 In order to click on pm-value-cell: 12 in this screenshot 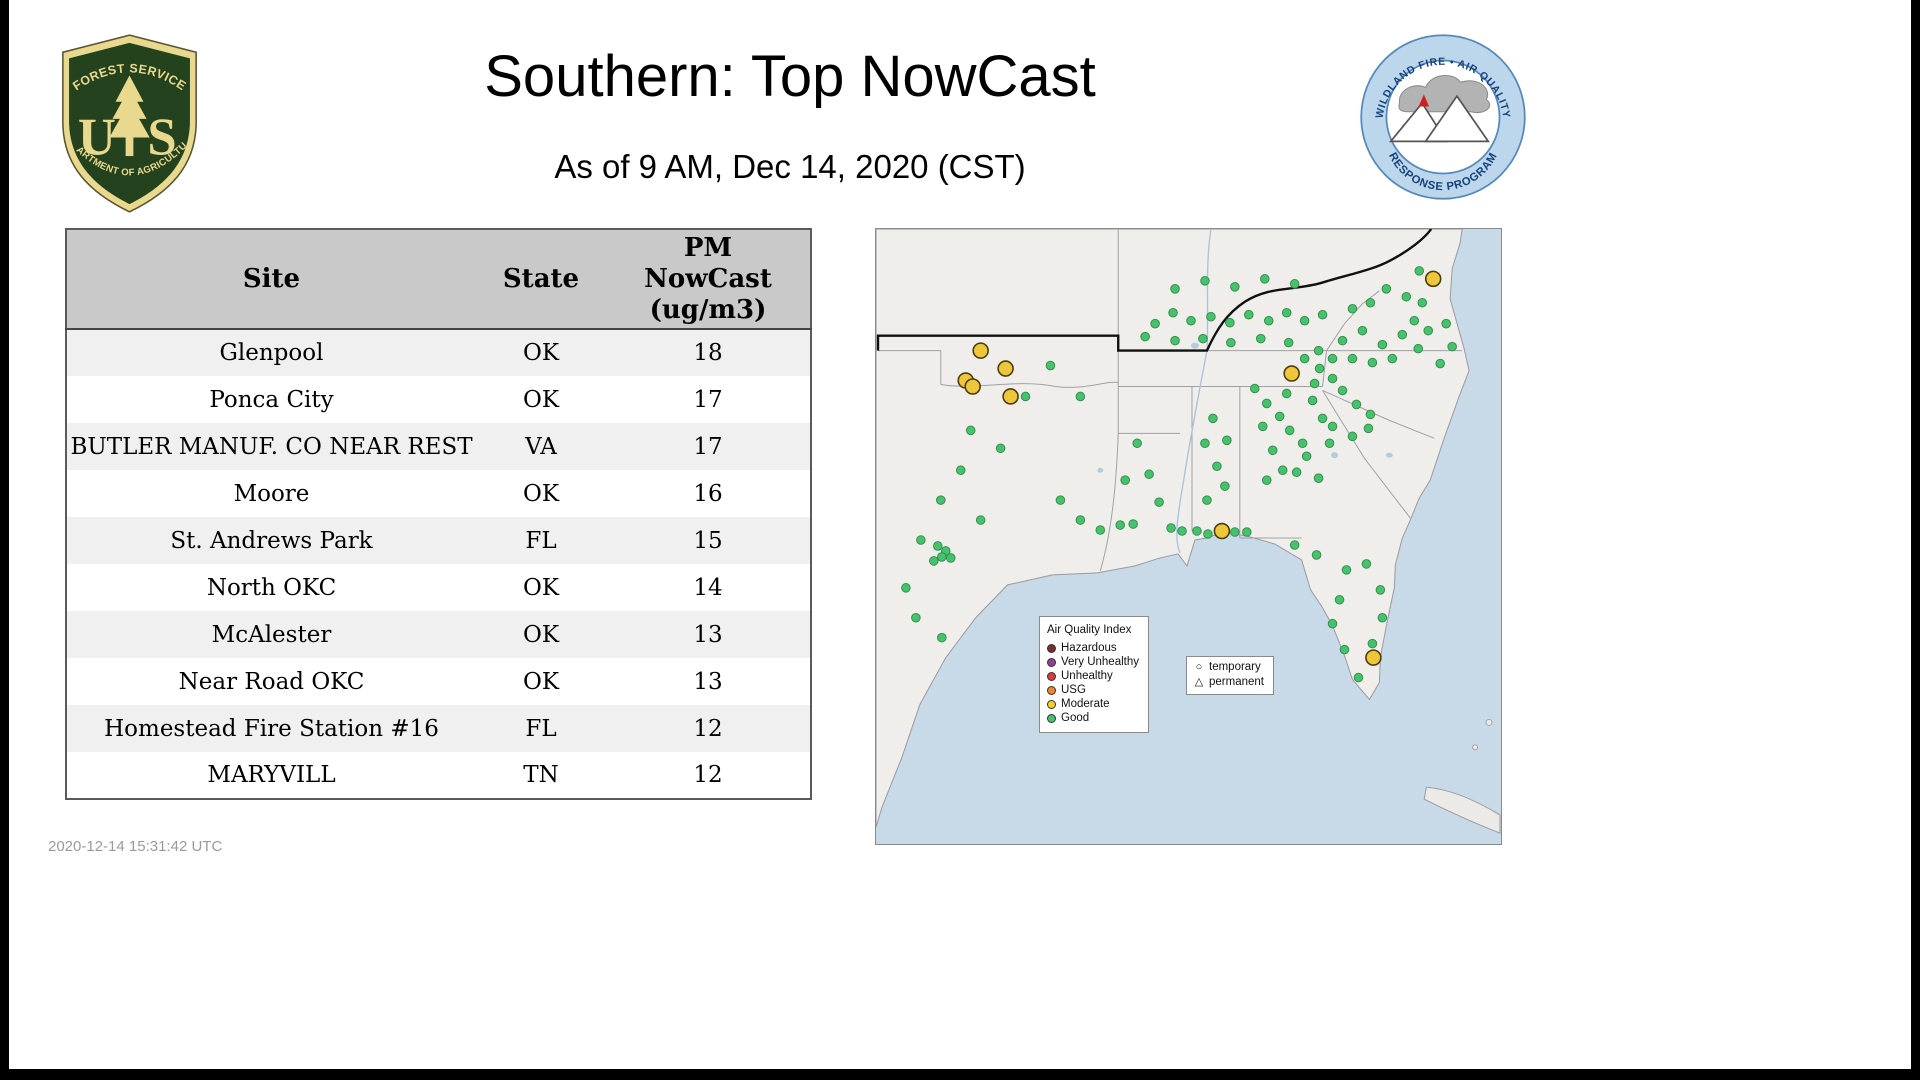, I will do `click(708, 775)`.